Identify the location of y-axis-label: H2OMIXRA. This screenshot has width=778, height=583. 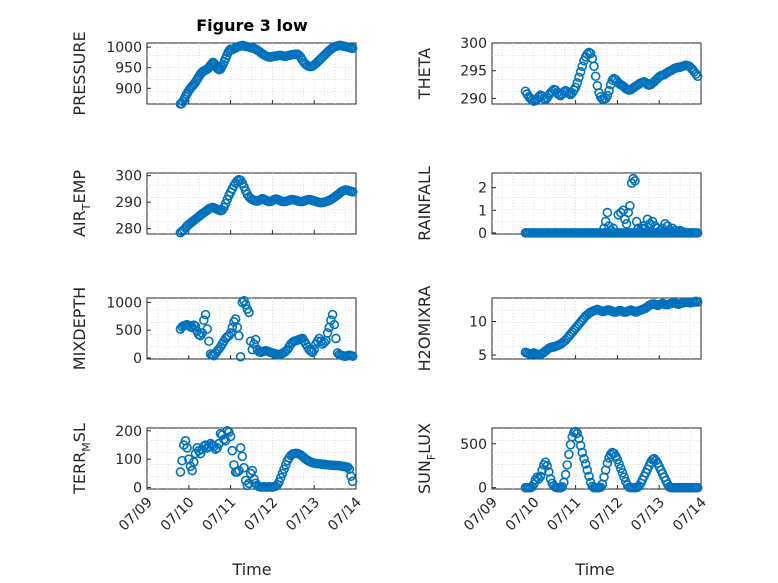
(424, 329).